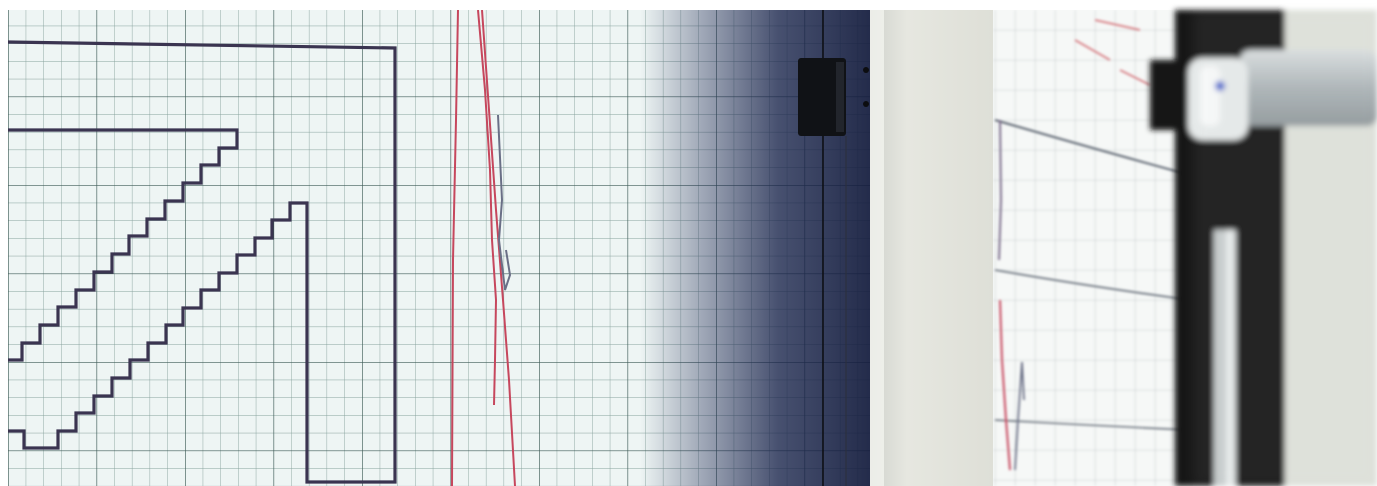 The image size is (1377, 486). Describe the element at coordinates (833, 248) in the screenshot. I see `pen-holder` at that location.